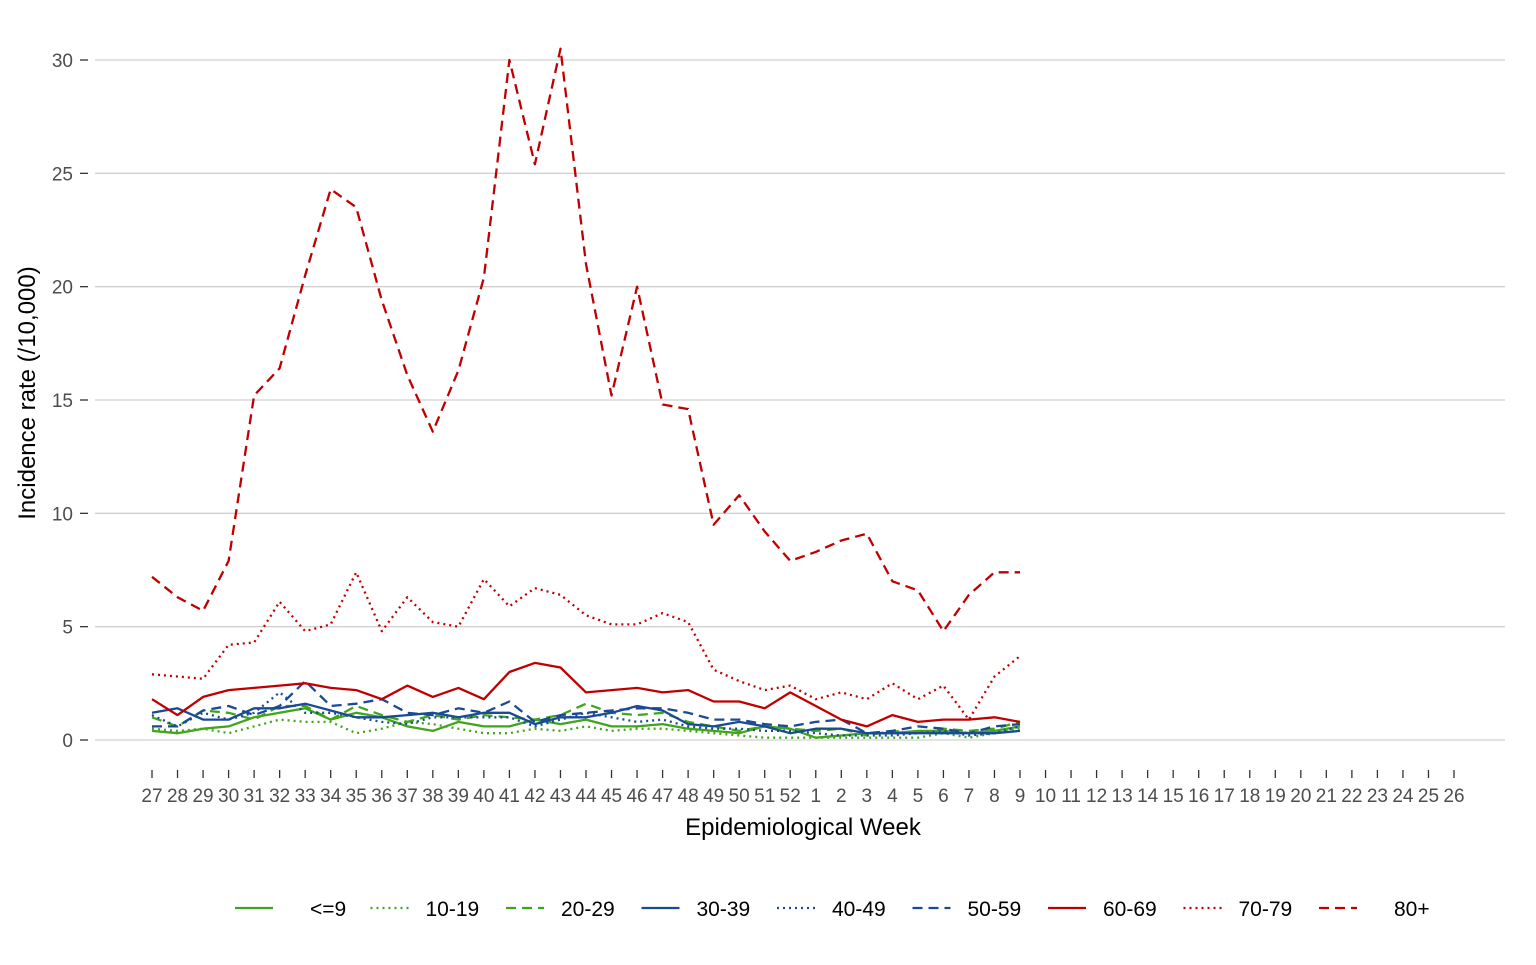  Describe the element at coordinates (724, 909) in the screenshot. I see `legend-label: 30-39` at that location.